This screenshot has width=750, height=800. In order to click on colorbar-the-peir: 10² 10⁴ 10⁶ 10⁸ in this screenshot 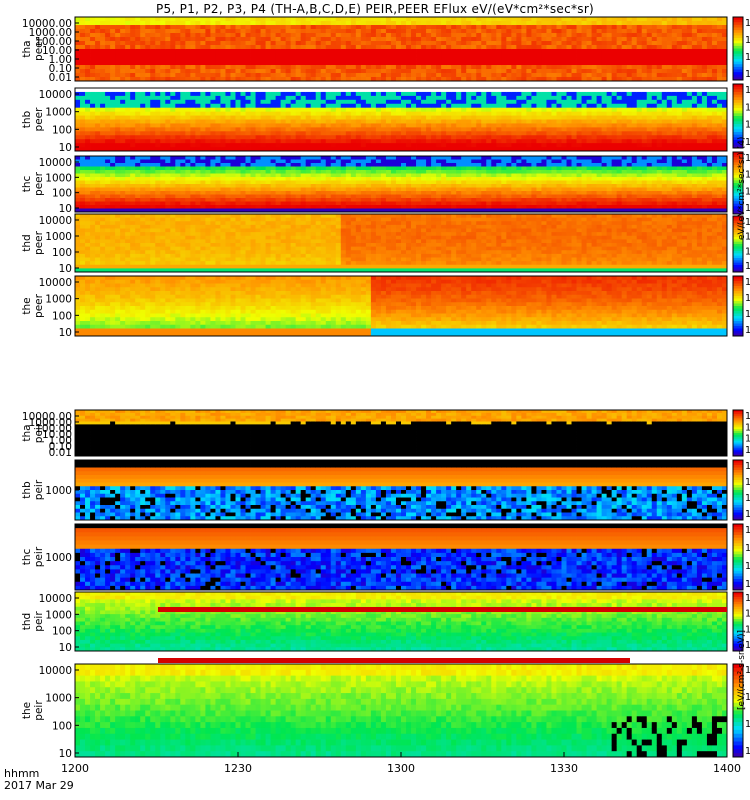, I will do `click(741, 710)`.